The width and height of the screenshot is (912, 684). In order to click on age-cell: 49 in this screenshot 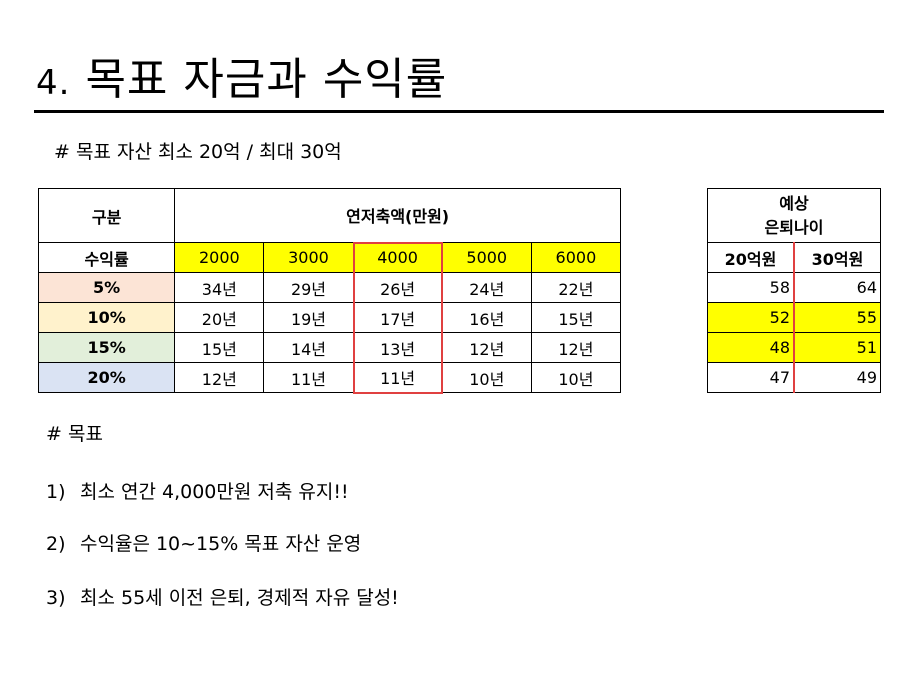, I will do `click(837, 377)`.